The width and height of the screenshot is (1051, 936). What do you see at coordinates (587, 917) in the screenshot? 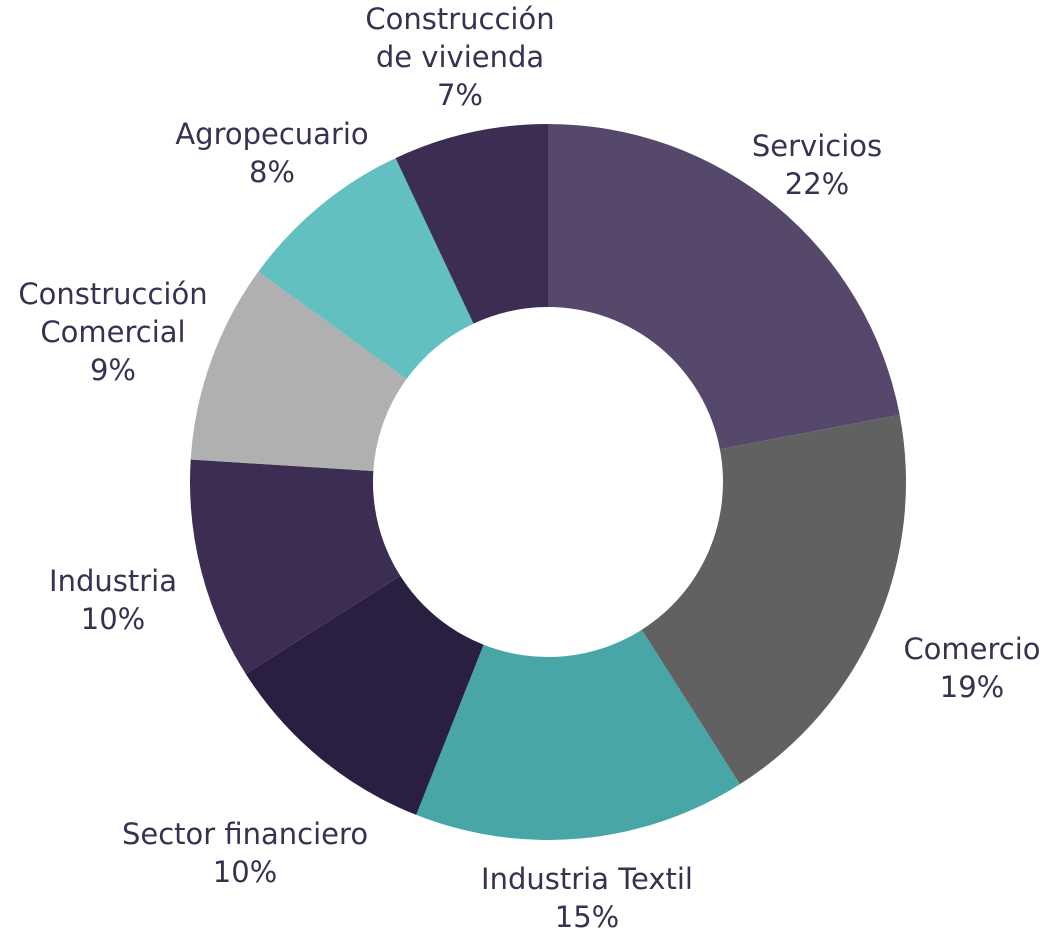
I see `value-label: 15%` at bounding box center [587, 917].